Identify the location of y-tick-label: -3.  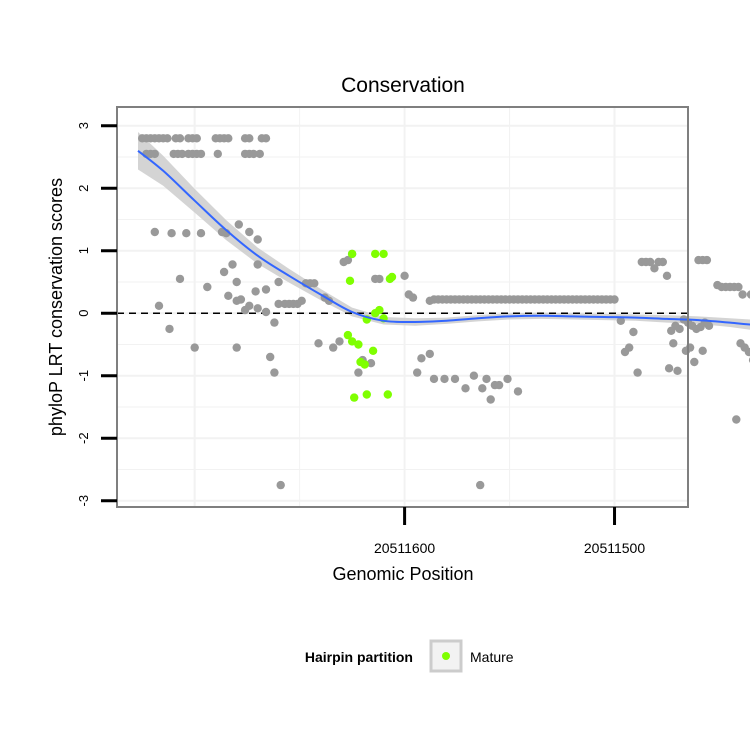
(83, 501).